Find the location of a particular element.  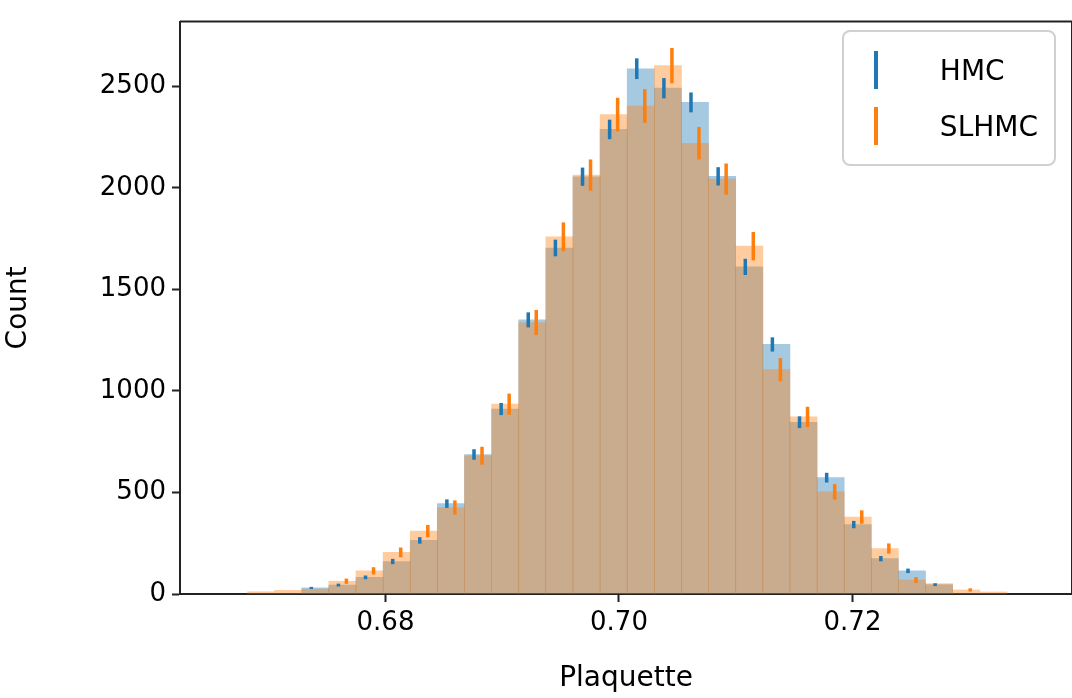

x-tick-label: 0.70 is located at coordinates (619, 621).